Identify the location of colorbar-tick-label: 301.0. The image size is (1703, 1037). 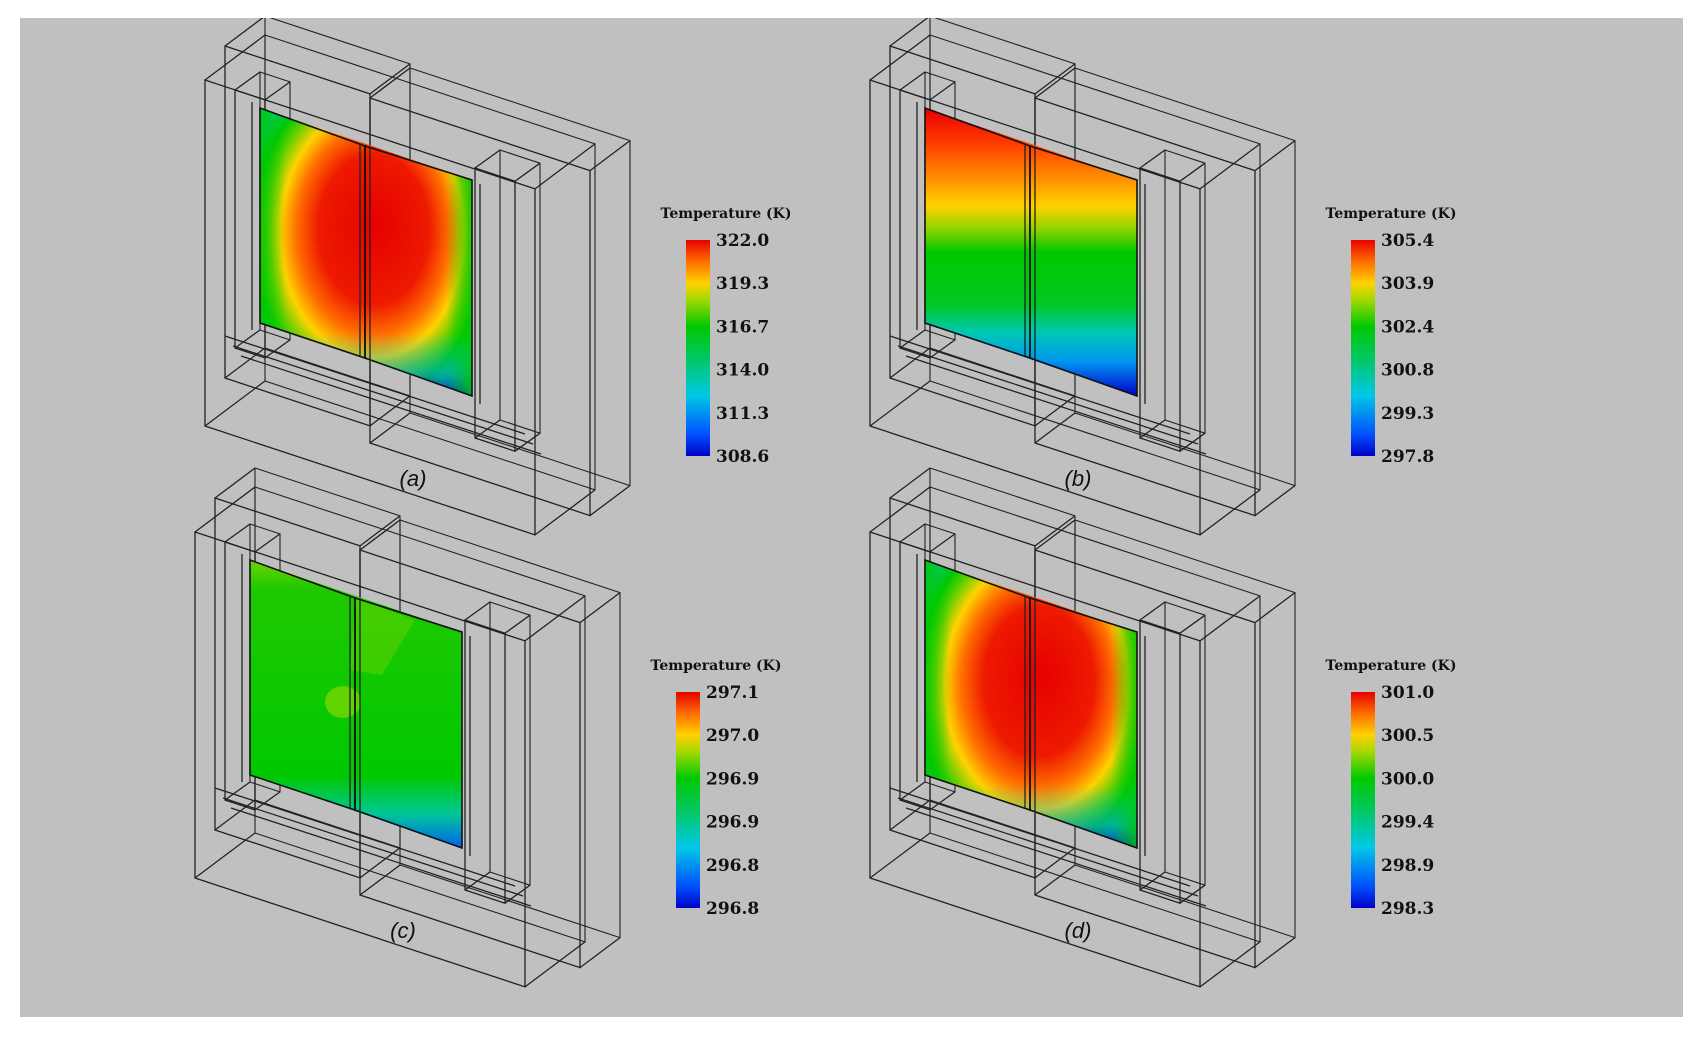
(1407, 693).